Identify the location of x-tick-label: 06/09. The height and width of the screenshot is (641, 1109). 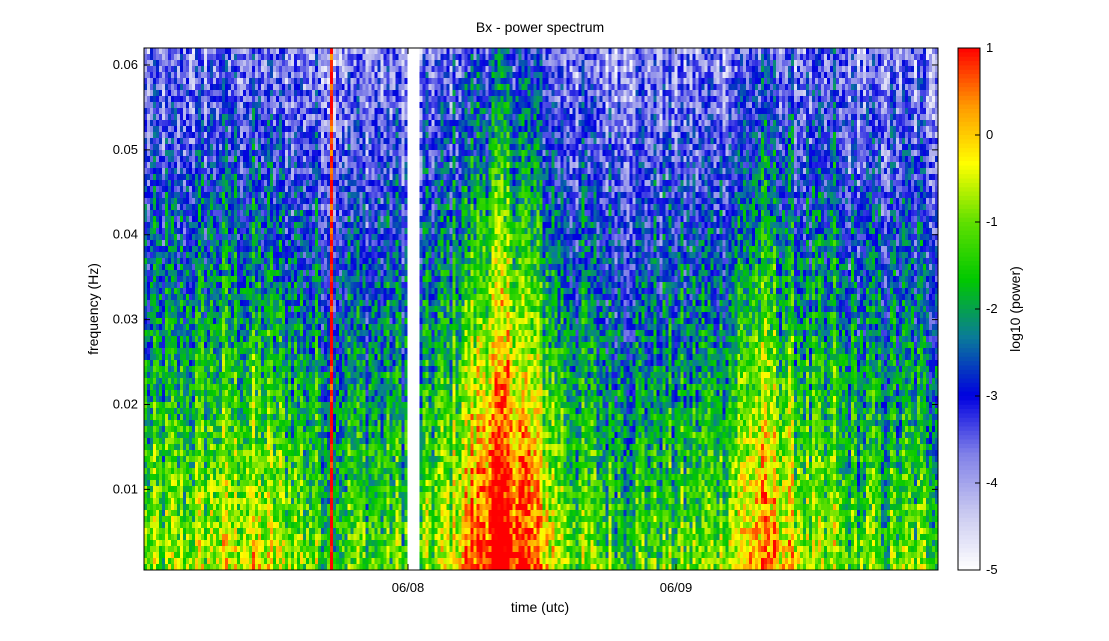
(676, 587).